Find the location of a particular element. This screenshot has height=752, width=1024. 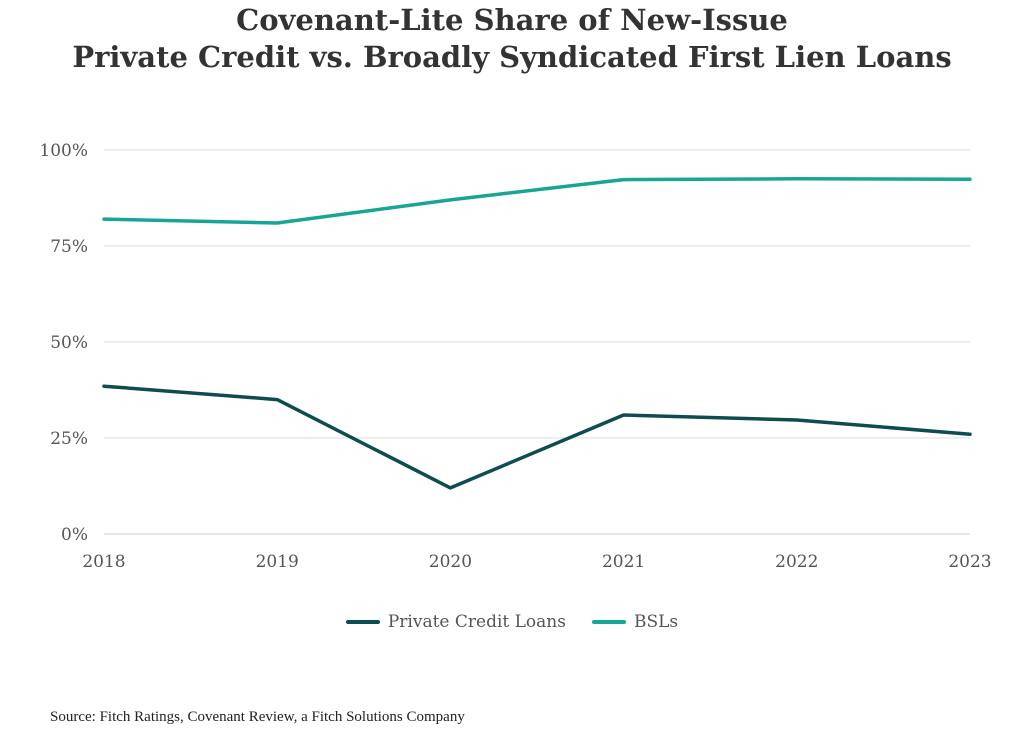

legend: Private Credit Loans BSLs is located at coordinates (512, 622).